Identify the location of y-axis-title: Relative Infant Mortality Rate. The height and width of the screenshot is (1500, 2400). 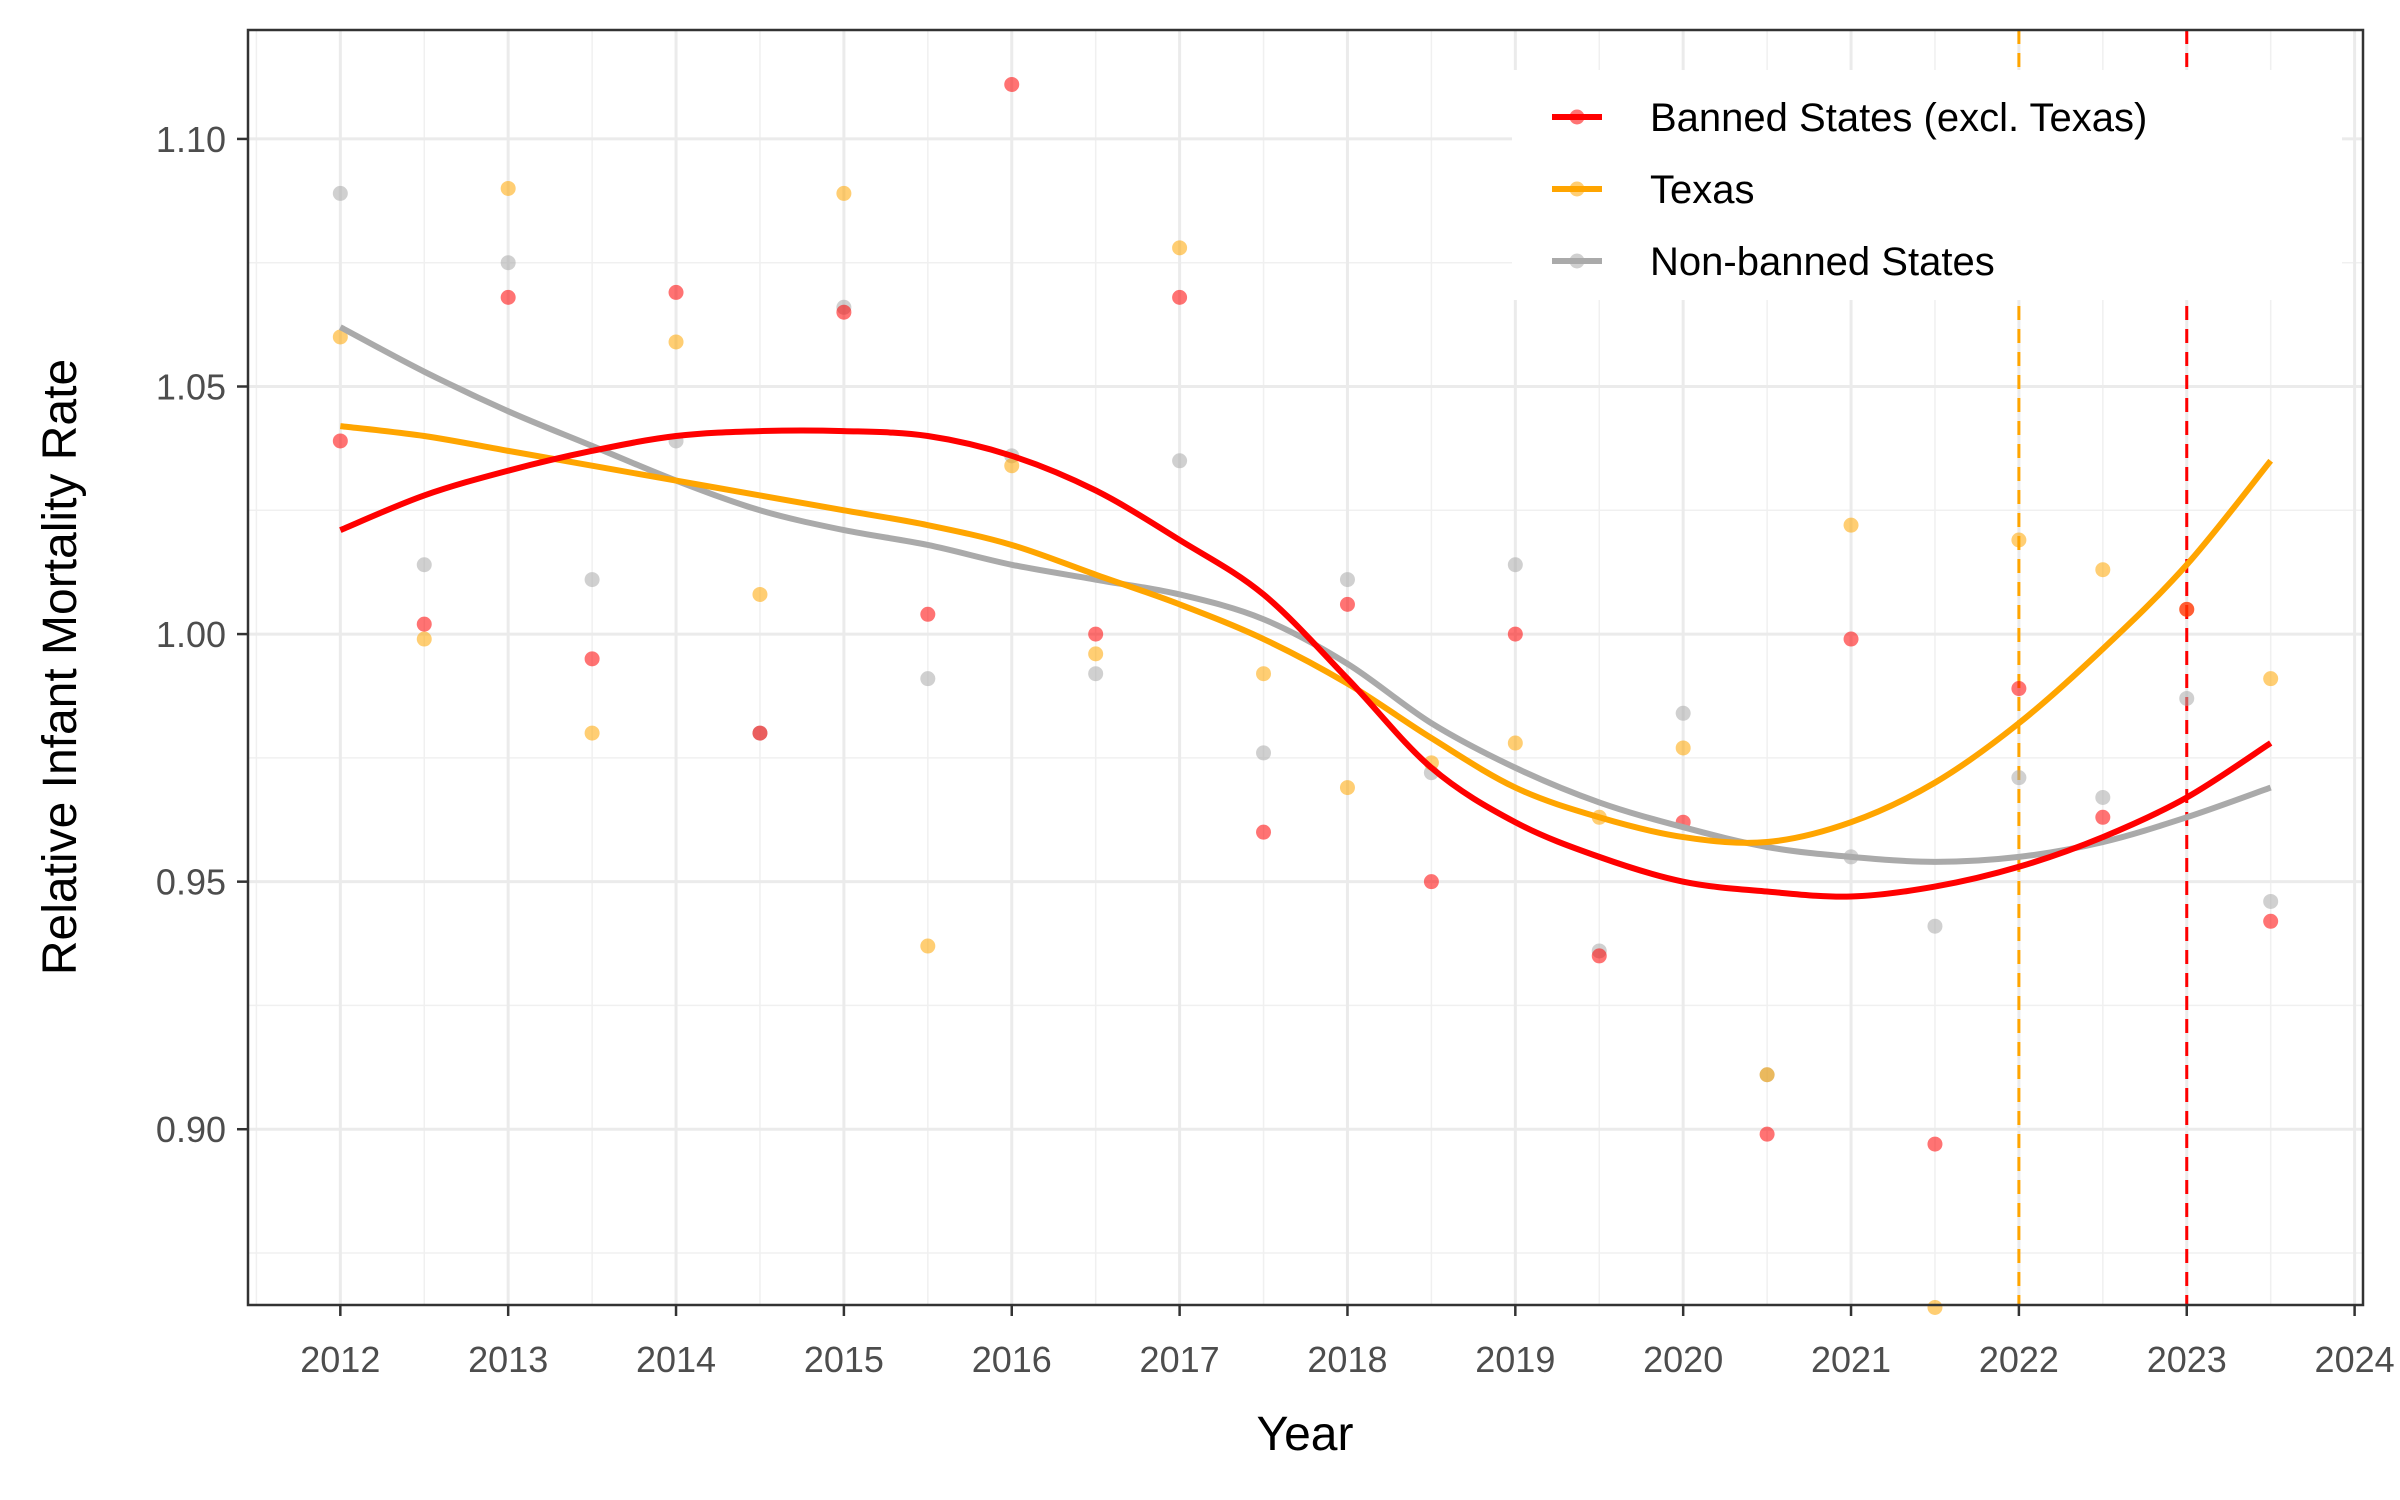
(60, 667).